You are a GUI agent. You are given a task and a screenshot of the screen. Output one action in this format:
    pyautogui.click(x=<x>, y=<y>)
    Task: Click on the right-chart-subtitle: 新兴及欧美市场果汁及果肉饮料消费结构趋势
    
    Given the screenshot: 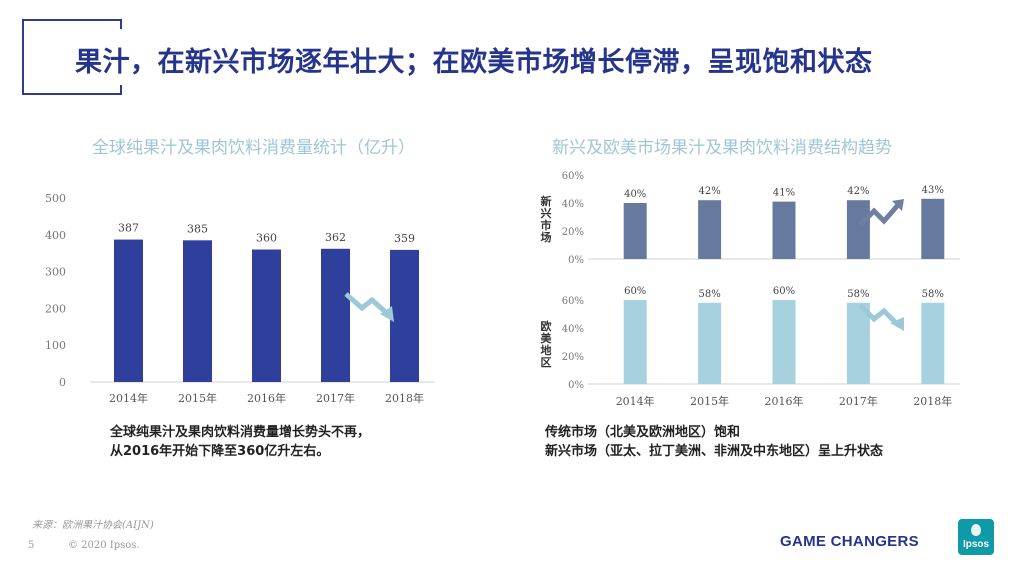 What is the action you would take?
    pyautogui.click(x=722, y=148)
    